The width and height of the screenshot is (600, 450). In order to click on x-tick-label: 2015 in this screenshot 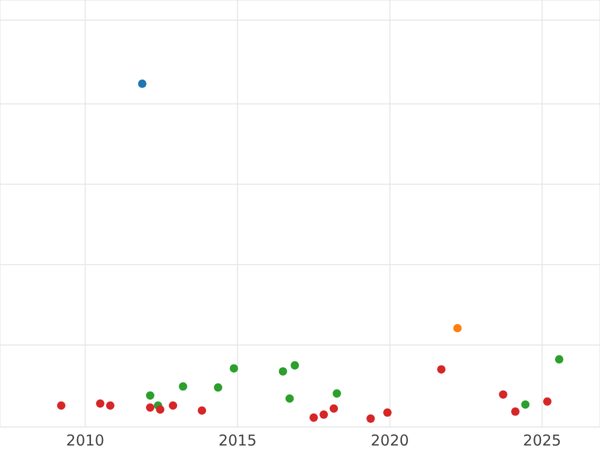, I will do `click(237, 441)`.